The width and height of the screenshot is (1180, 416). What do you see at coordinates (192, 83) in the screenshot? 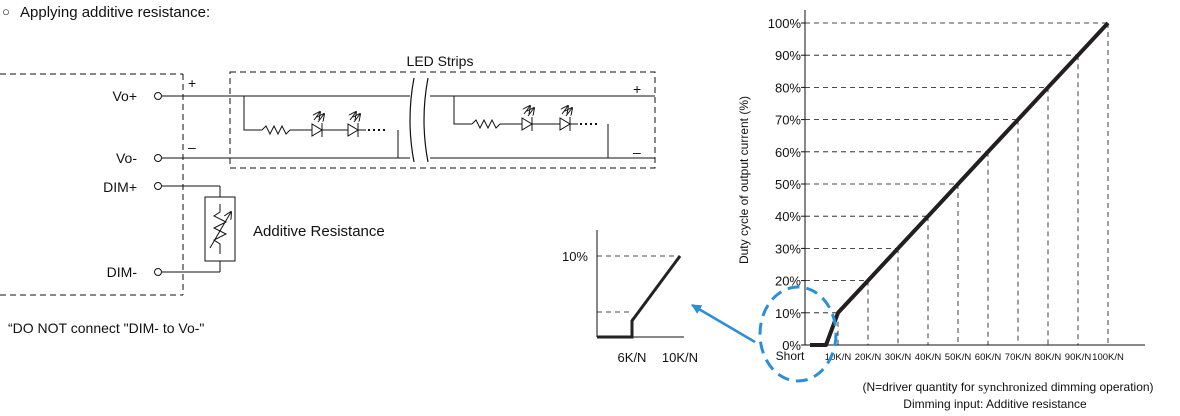
I see `driver-plus-sign: +` at bounding box center [192, 83].